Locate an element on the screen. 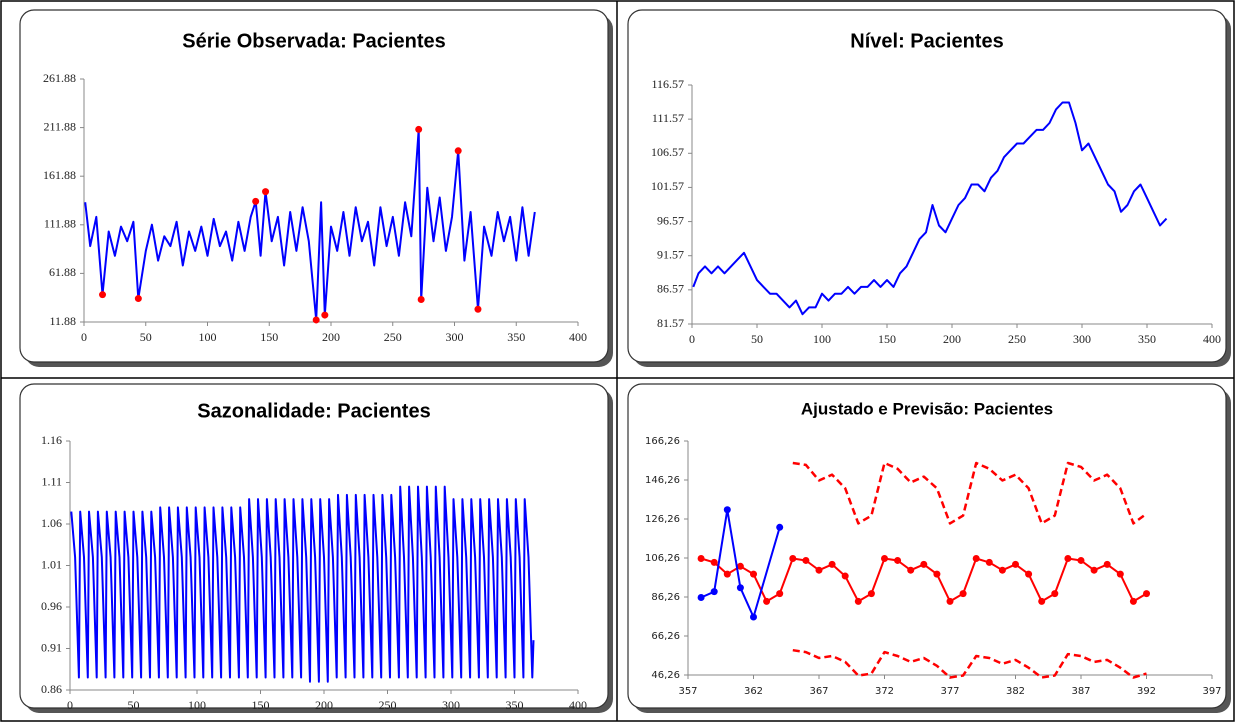 The width and height of the screenshot is (1235, 722). y-tick-label: 106,26 is located at coordinates (662, 558).